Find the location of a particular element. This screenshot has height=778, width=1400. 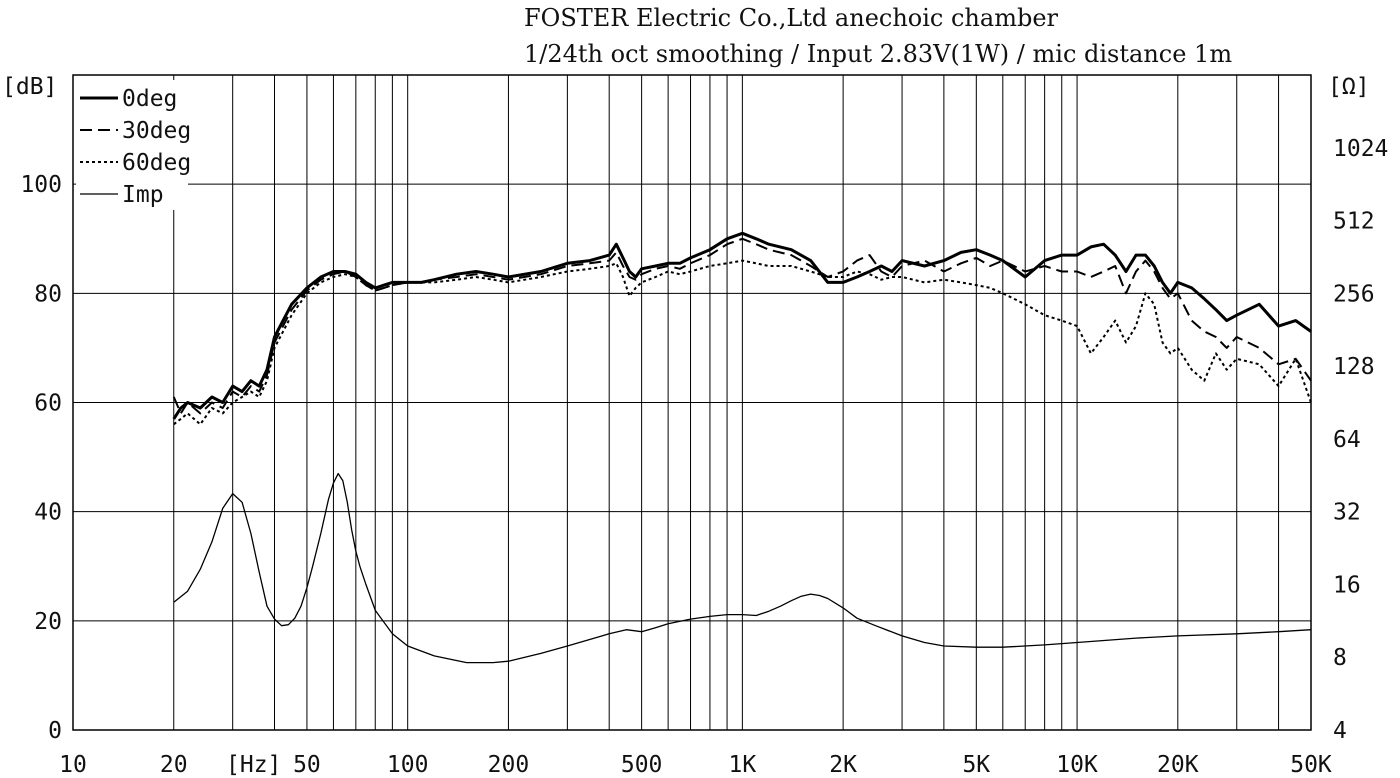

legend-label-0deg: 0deg is located at coordinates (149, 99).